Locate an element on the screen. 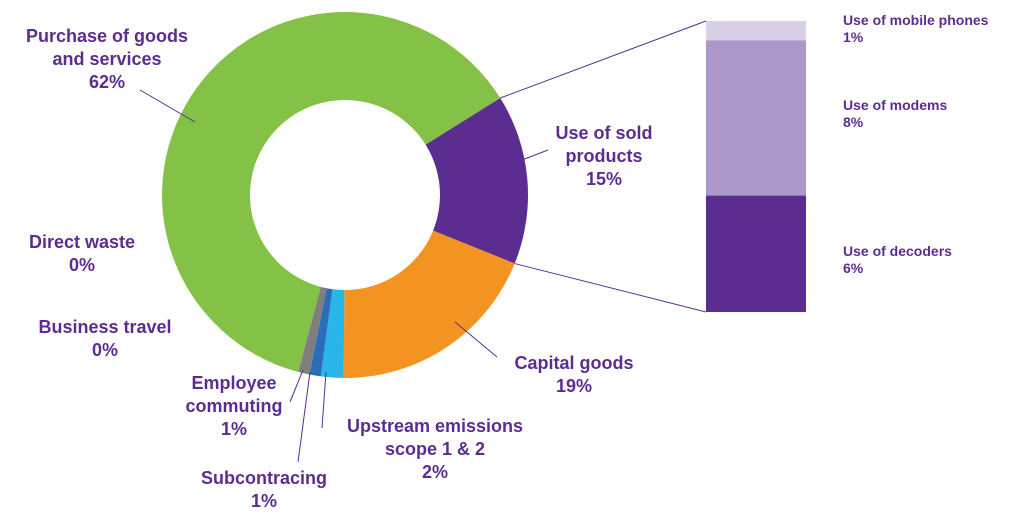 The width and height of the screenshot is (1024, 514). bar-label: Use of modems 8% is located at coordinates (895, 114).